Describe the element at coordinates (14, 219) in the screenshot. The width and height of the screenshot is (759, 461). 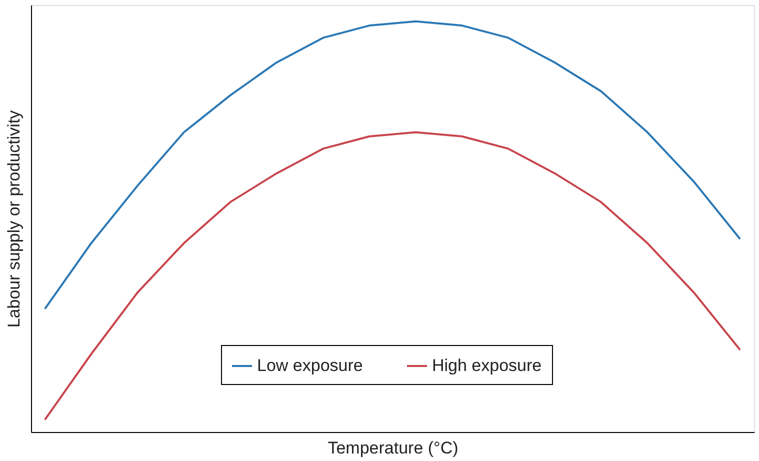
I see `y-axis-title: Labour supply or productivity` at that location.